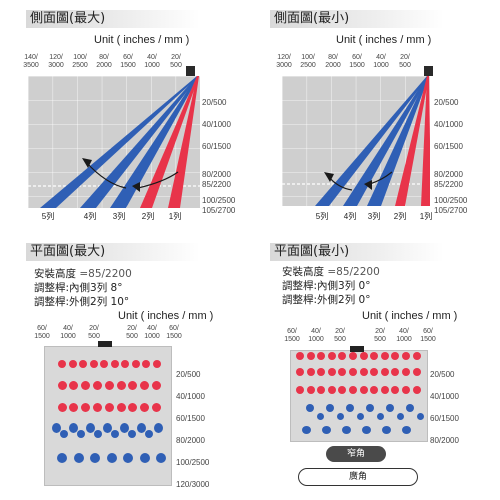  I want to click on side-max-top-tick: 20/500, so click(176, 61).